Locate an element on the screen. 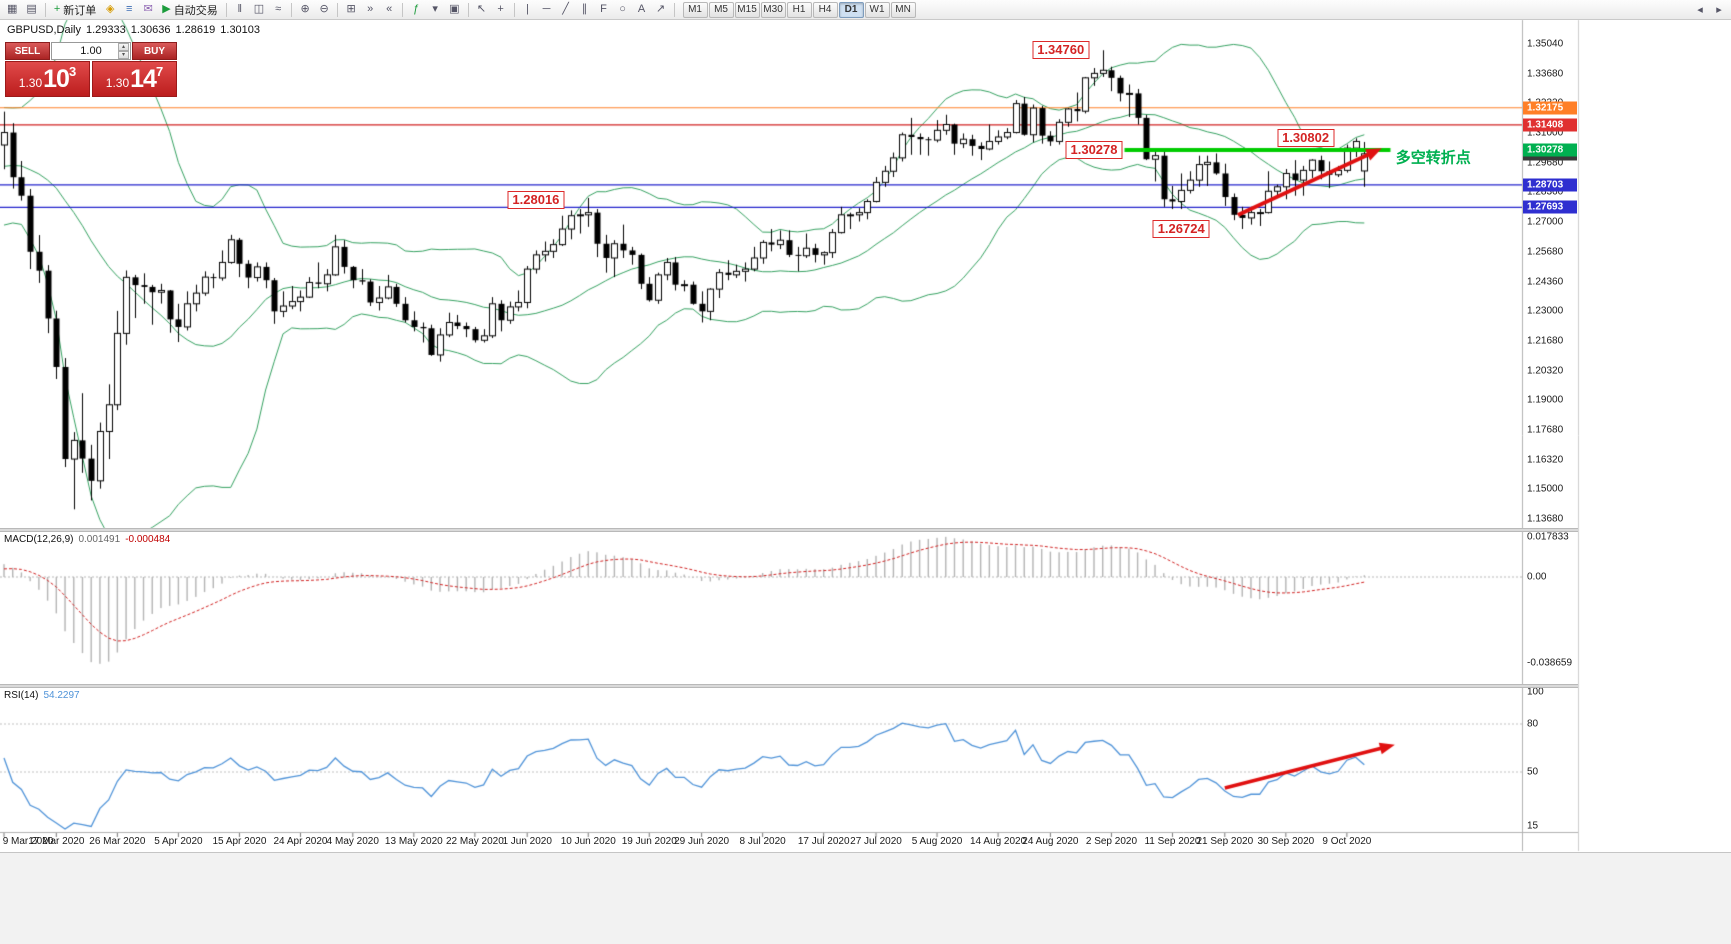 This screenshot has width=1731, height=944. indicators-icon: ƒ is located at coordinates (416, 9).